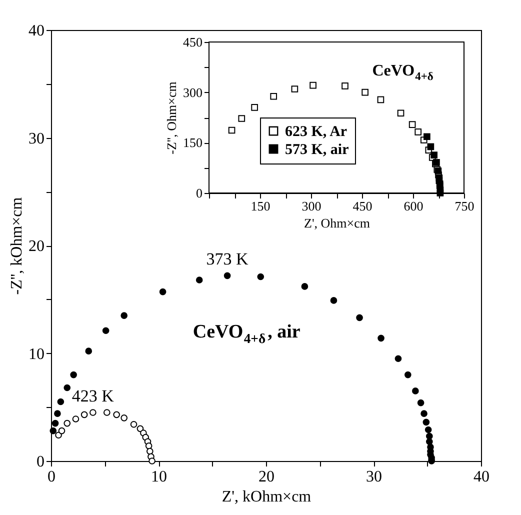 This screenshot has width=521, height=515. What do you see at coordinates (159, 477) in the screenshot?
I see `x-tick-label: 10` at bounding box center [159, 477].